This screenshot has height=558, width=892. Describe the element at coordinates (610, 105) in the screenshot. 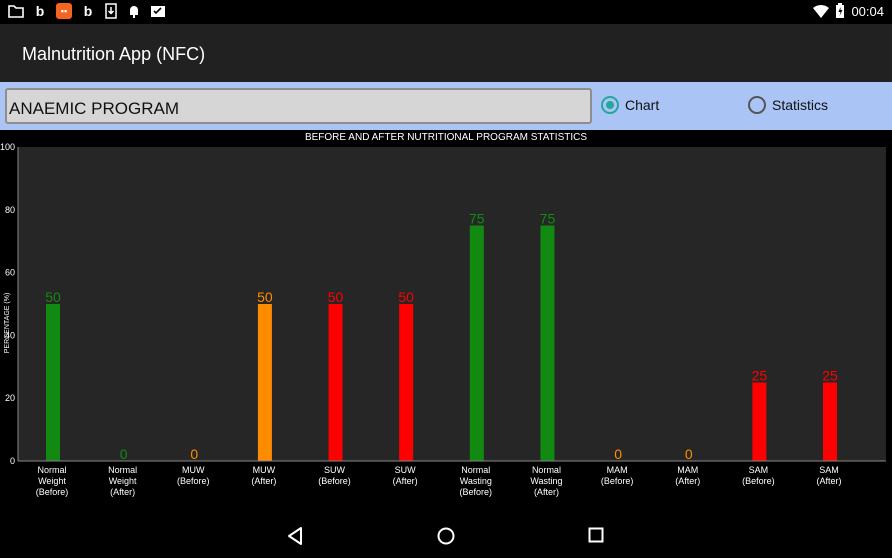

I see `chart-radio-indicator` at that location.